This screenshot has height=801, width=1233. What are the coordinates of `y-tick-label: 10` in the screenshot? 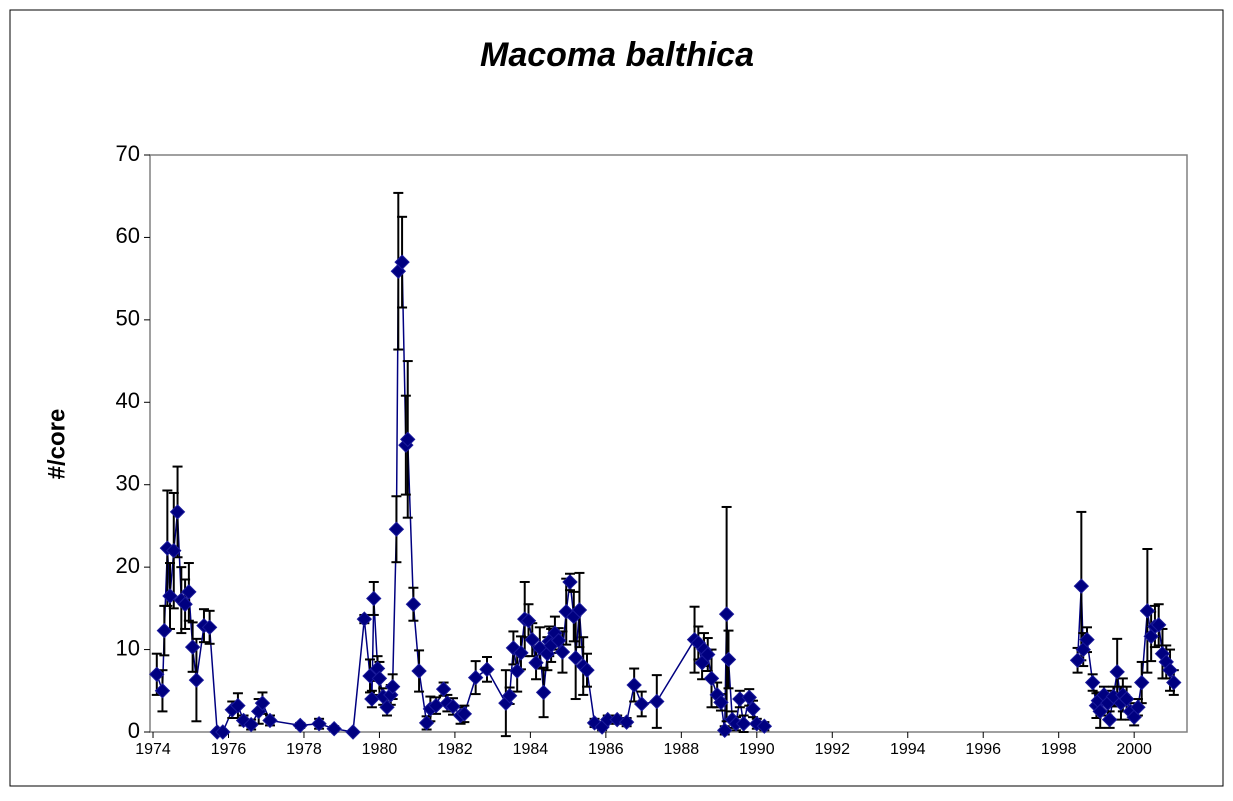 It's located at (128, 647).